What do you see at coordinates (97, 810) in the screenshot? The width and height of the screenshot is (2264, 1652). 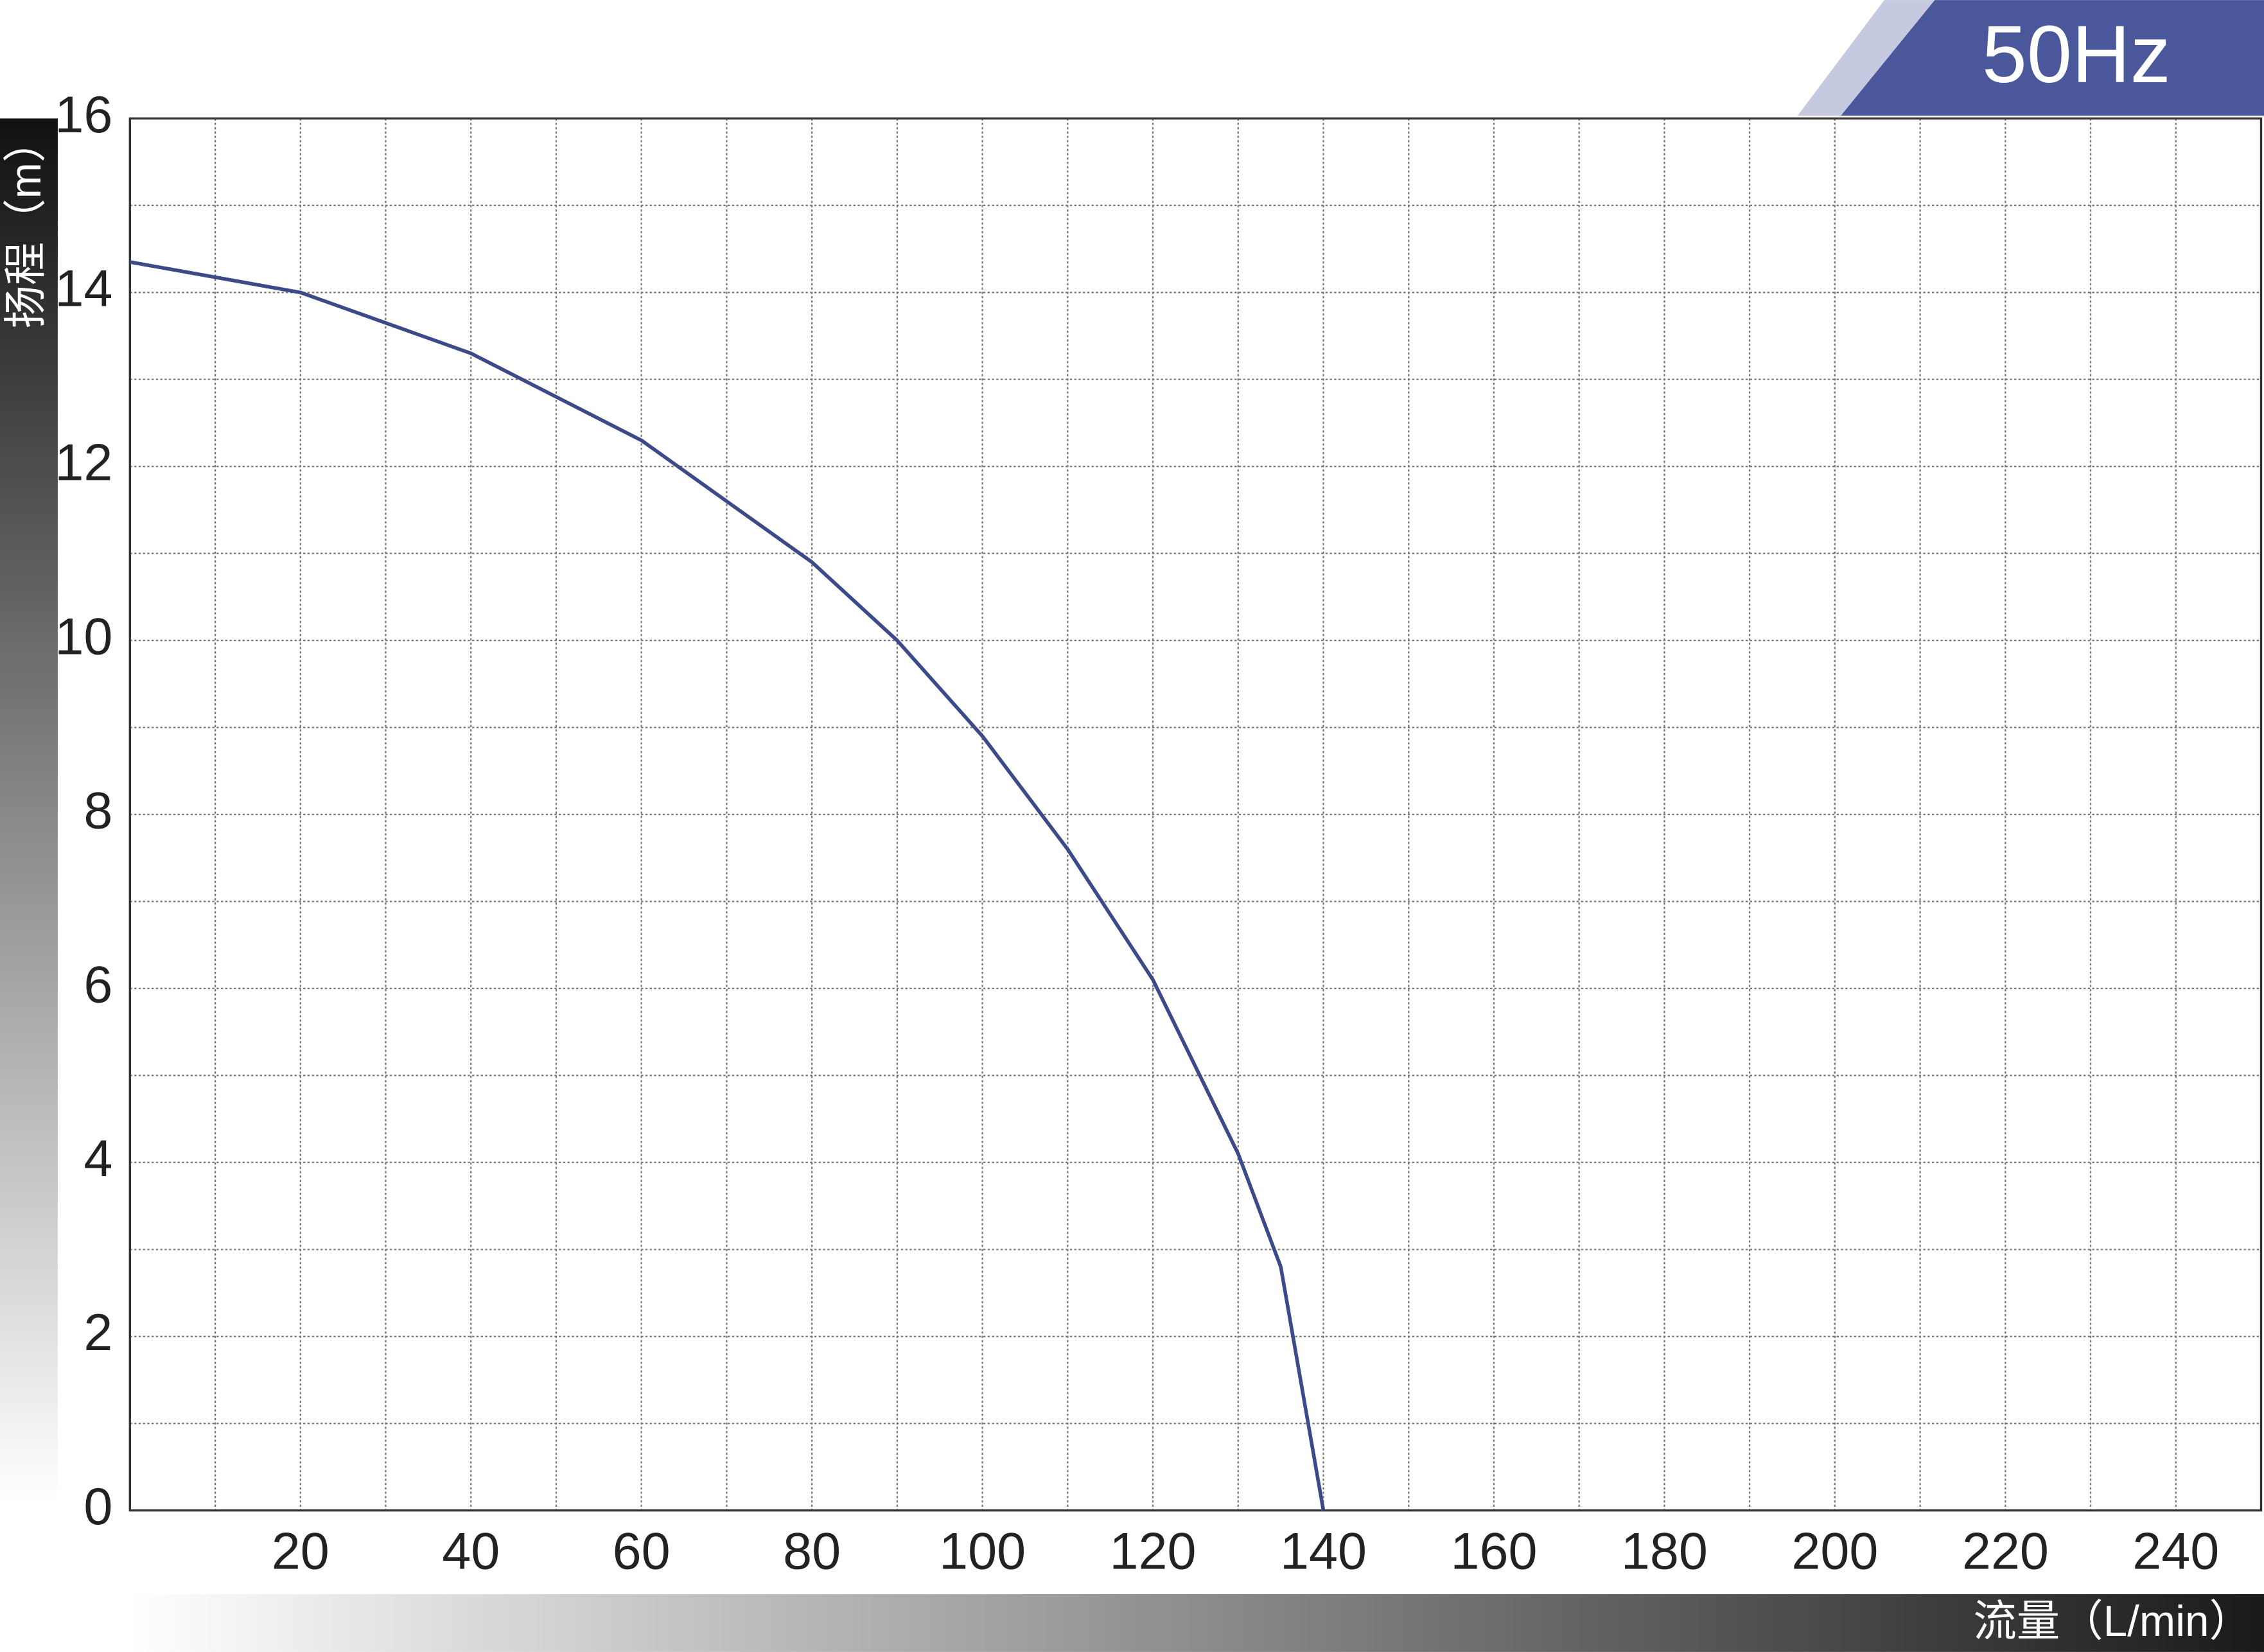 I see `y-tick-label: 8` at bounding box center [97, 810].